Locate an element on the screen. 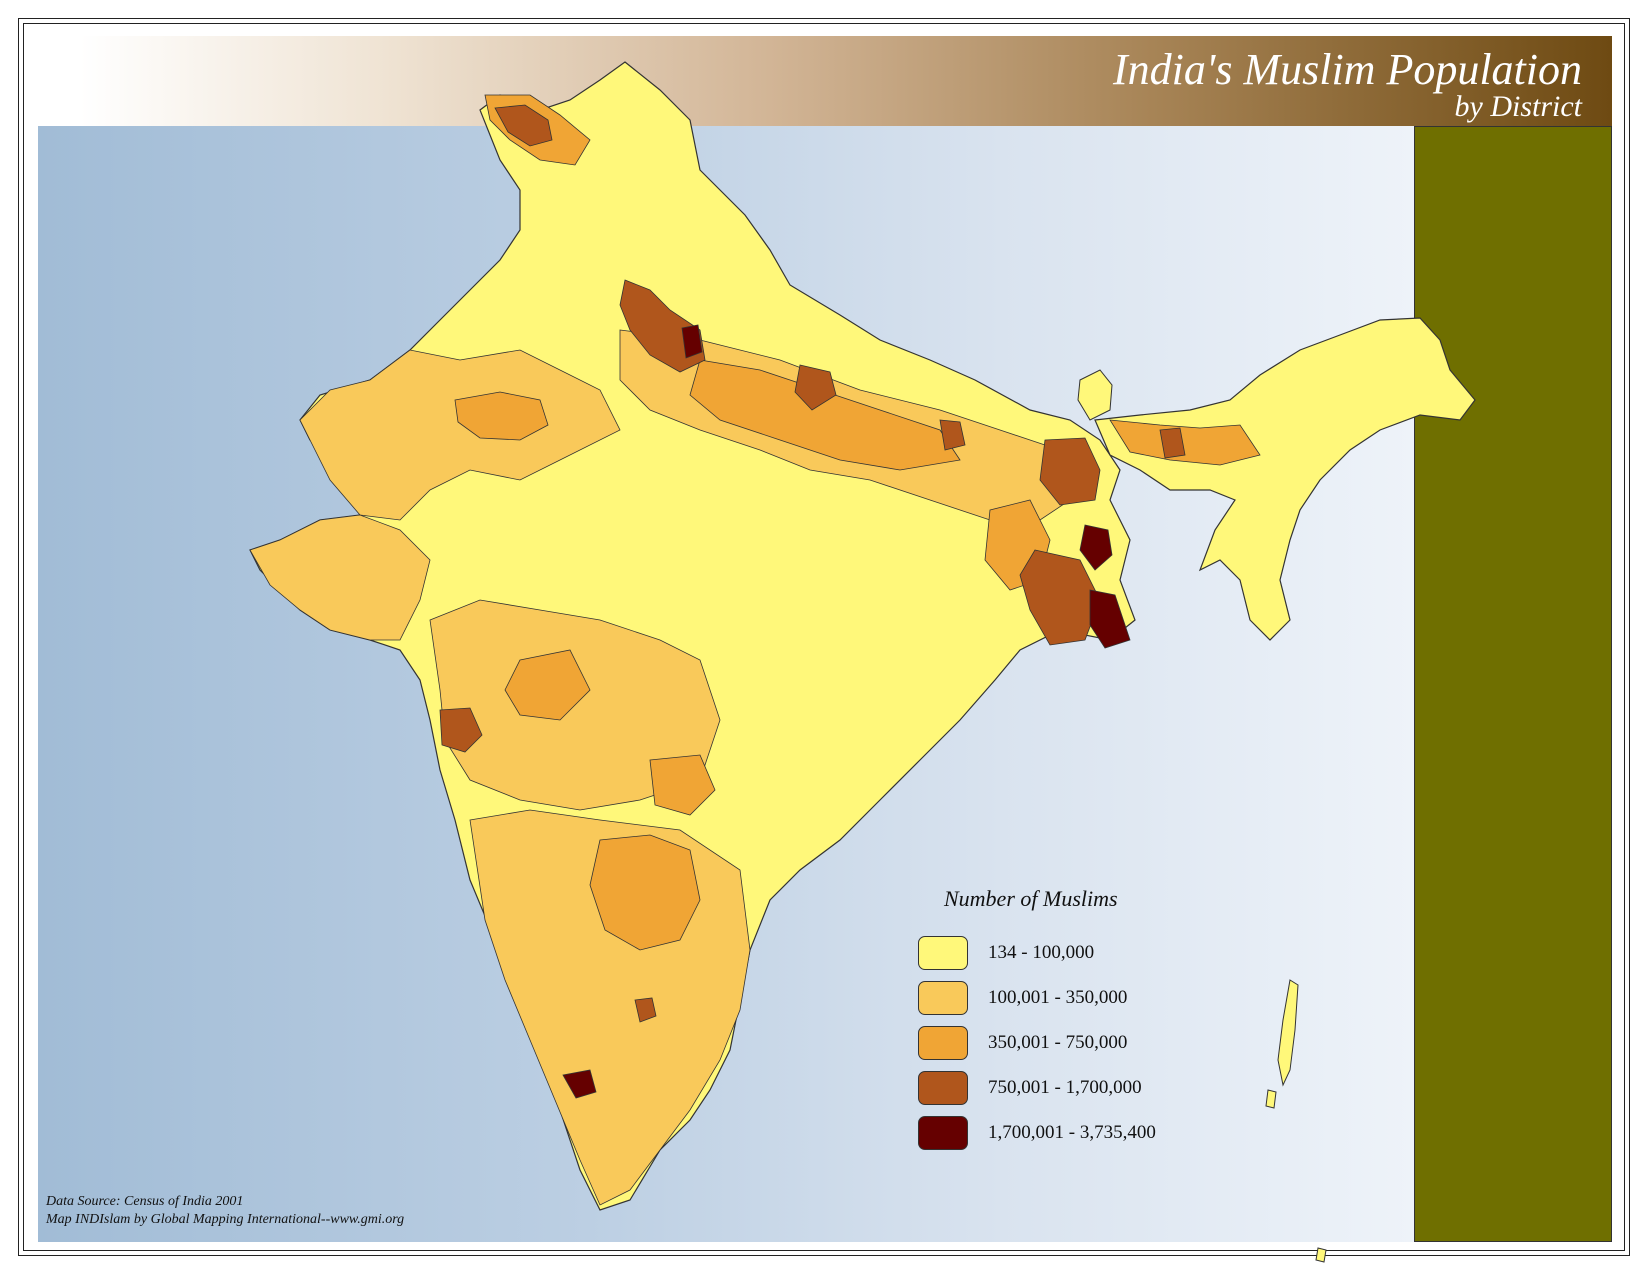 The height and width of the screenshot is (1275, 1650). sikkim-landmass is located at coordinates (1095, 395).